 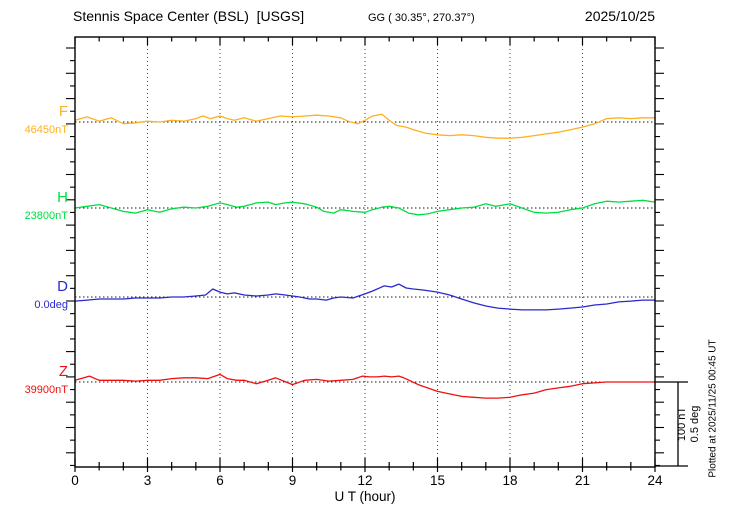 What do you see at coordinates (365, 496) in the screenshot?
I see `x-axis-title: U T (hour)` at bounding box center [365, 496].